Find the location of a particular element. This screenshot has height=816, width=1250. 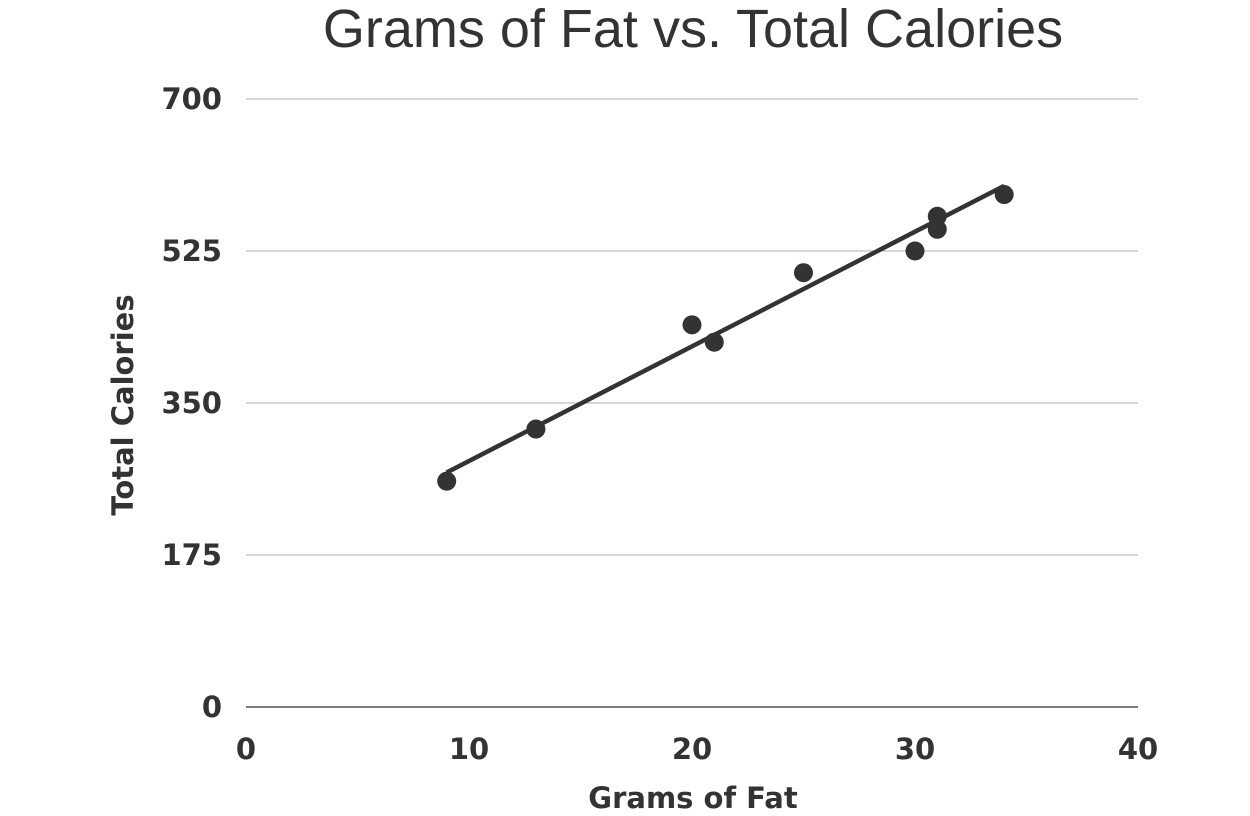

x-tick-label: 40 is located at coordinates (1138, 749).